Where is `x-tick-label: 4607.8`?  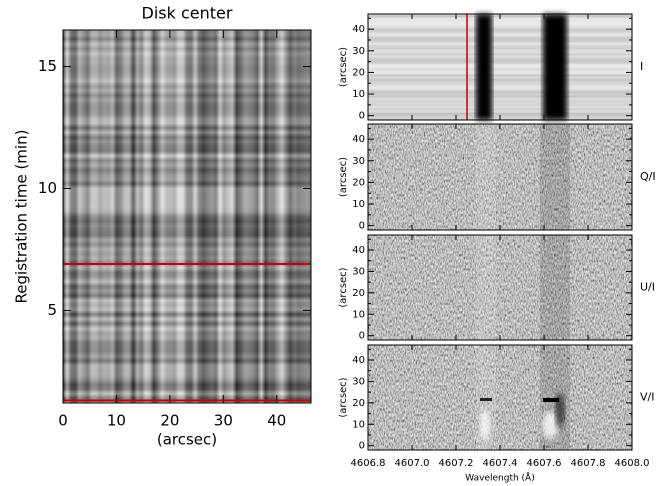
x-tick-label: 4607.8 is located at coordinates (588, 463).